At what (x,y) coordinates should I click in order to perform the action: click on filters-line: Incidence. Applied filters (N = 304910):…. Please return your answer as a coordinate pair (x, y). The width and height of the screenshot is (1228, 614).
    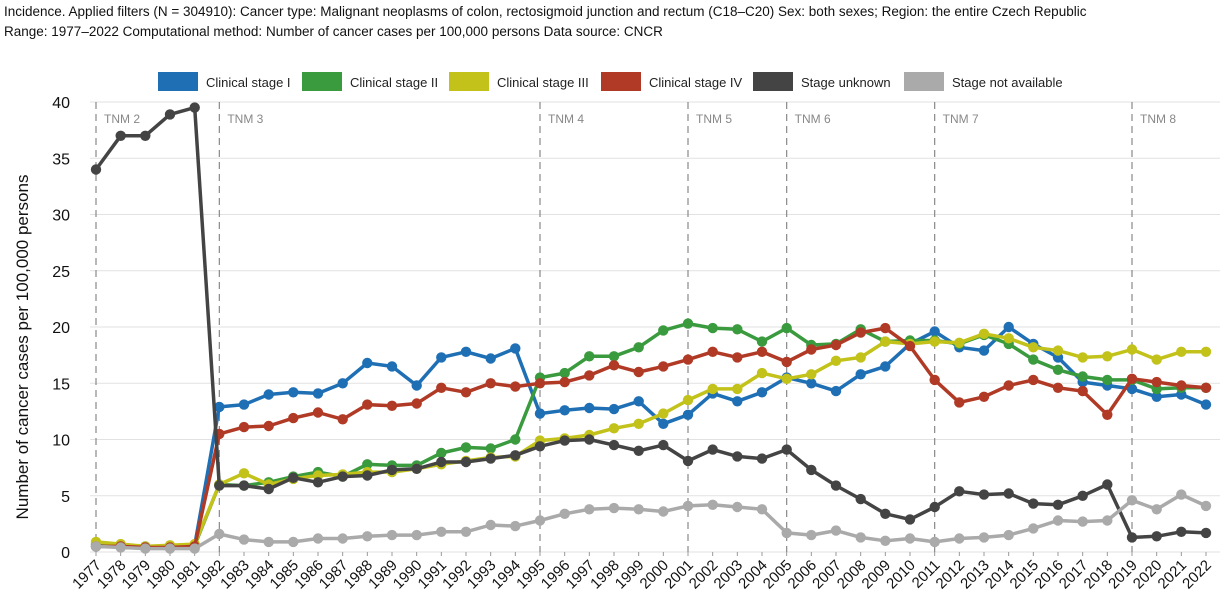
    Looking at the image, I should click on (545, 11).